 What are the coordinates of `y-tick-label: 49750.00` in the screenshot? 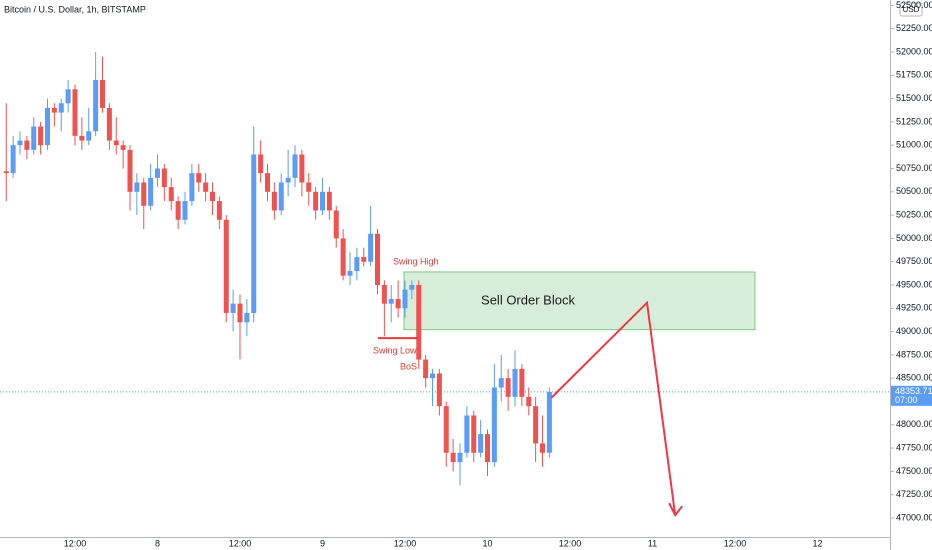 It's located at (914, 261).